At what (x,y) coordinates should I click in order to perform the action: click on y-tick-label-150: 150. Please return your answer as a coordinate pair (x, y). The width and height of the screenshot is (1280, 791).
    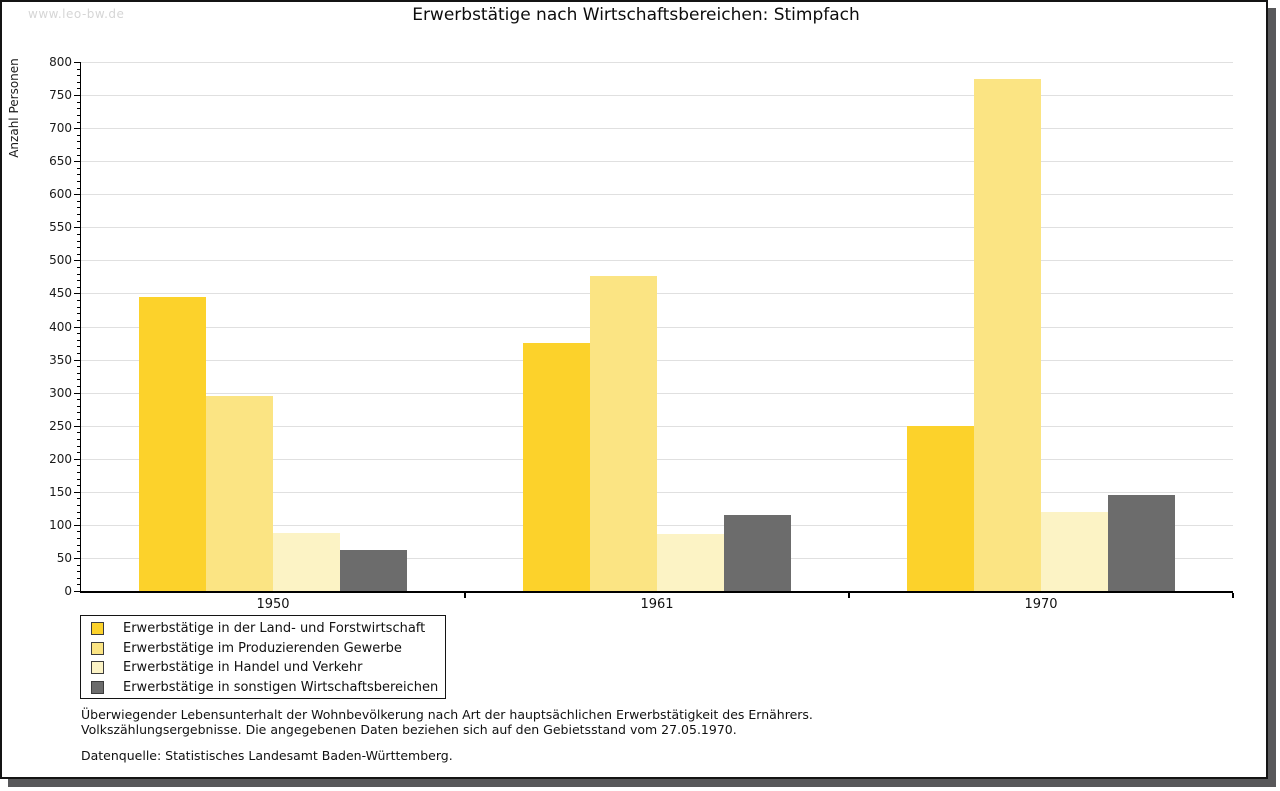
    Looking at the image, I should click on (60, 491).